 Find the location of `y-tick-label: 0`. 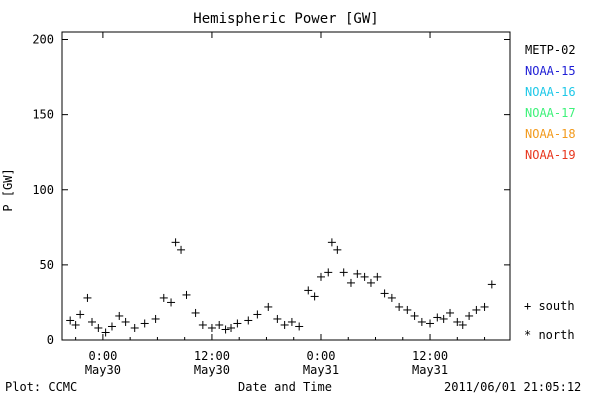

y-tick-label: 0 is located at coordinates (50, 340).